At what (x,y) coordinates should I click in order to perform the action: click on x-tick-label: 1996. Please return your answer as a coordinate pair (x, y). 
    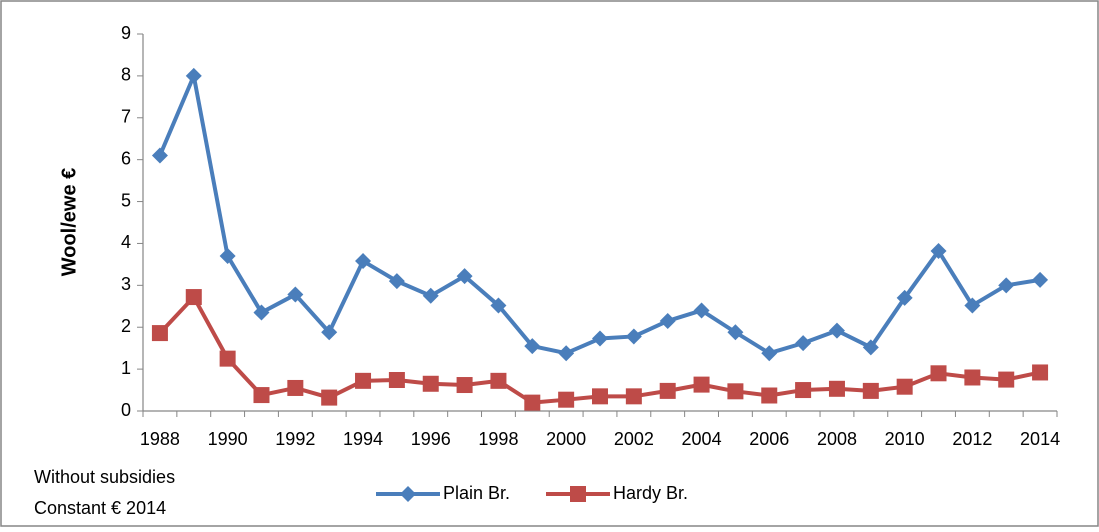
    Looking at the image, I should click on (431, 439).